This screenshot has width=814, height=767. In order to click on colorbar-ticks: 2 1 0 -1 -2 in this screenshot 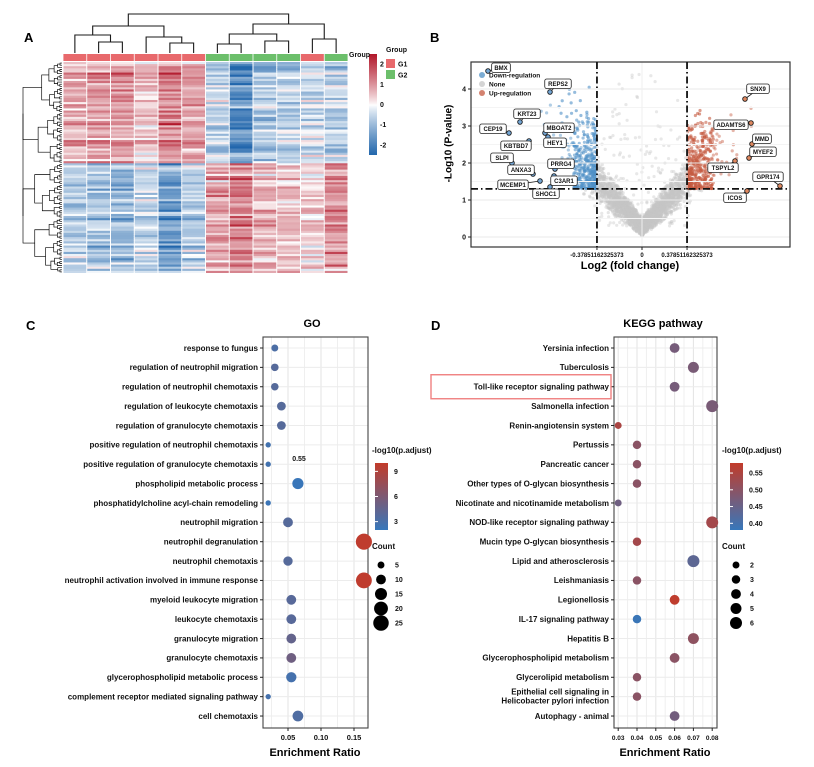, I will do `click(383, 106)`.